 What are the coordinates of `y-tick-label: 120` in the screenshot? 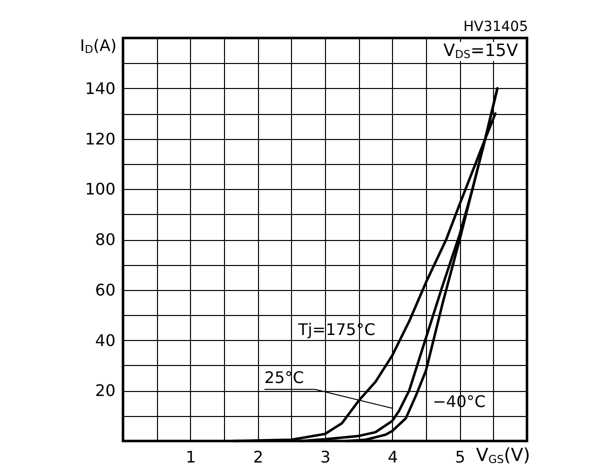 It's located at (100, 138).